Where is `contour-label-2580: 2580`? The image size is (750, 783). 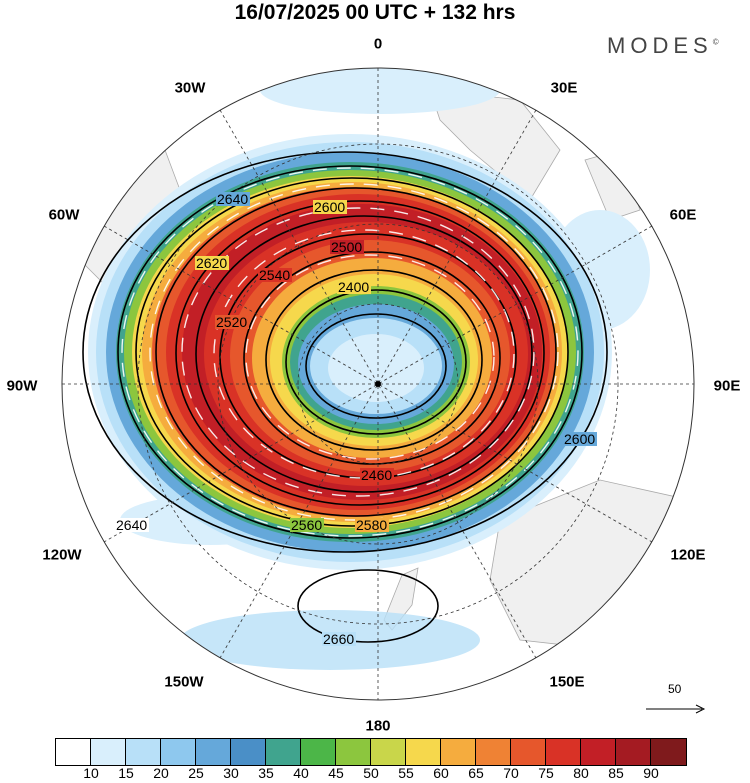
contour-label-2580: 2580 is located at coordinates (371, 525).